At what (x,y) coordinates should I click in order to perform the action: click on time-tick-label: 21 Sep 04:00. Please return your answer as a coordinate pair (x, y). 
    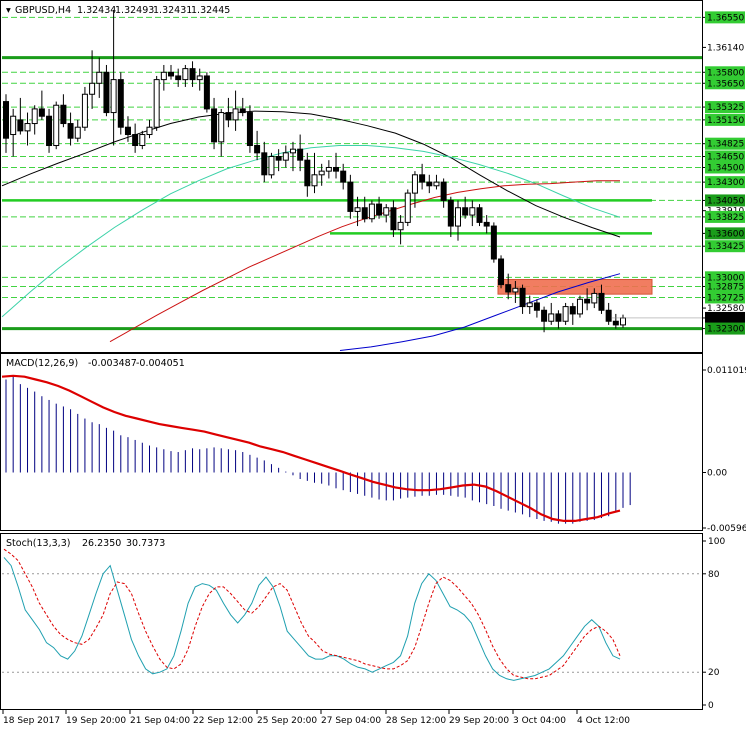
    Looking at the image, I should click on (160, 721).